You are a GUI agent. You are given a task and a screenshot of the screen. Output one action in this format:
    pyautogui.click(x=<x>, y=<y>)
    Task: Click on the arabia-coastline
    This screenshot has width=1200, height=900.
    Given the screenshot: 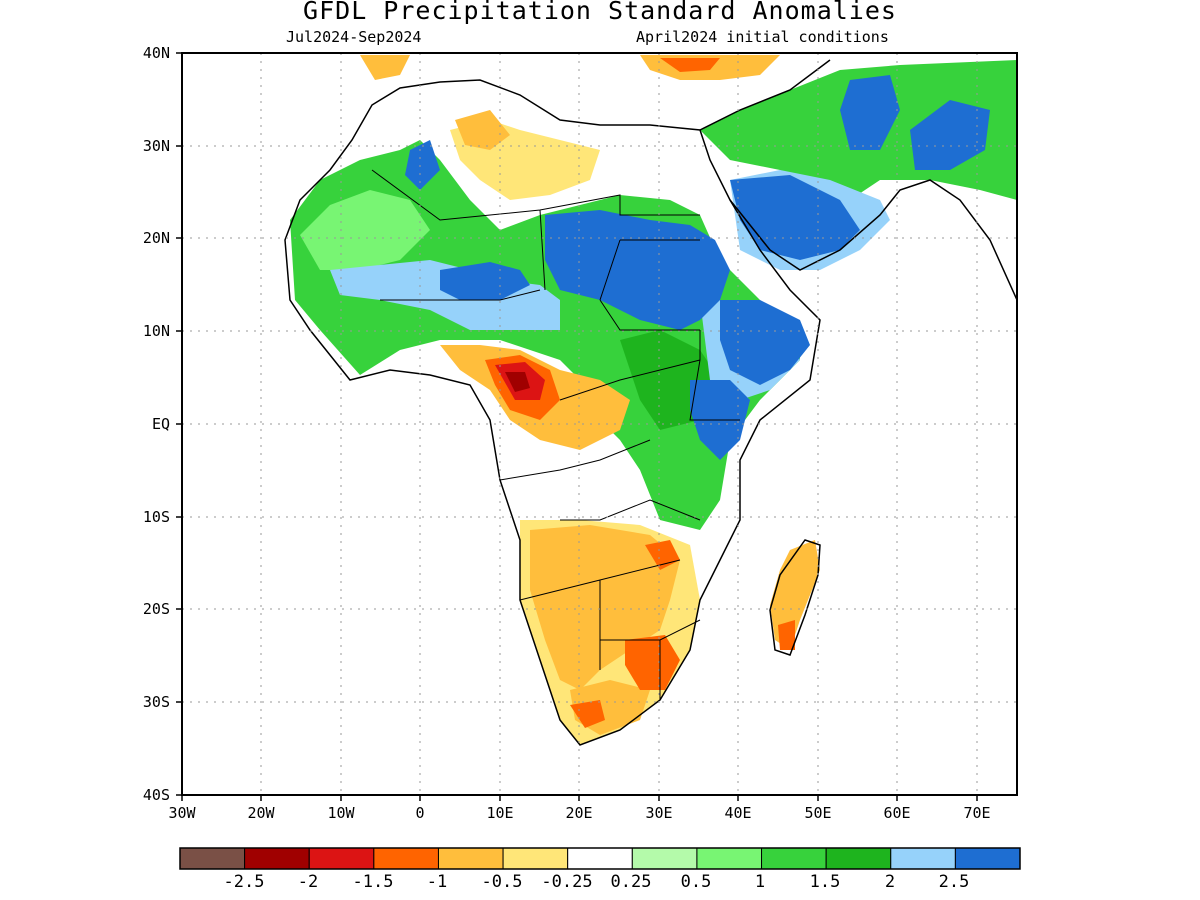 What is the action you would take?
    pyautogui.click(x=858, y=180)
    